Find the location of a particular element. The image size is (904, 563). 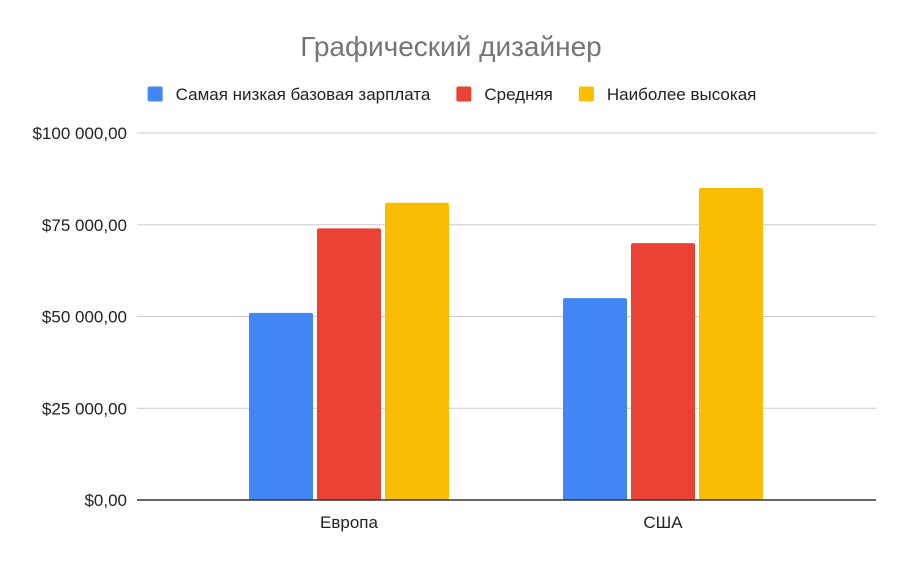

x-tick-label: Европа is located at coordinates (349, 522).